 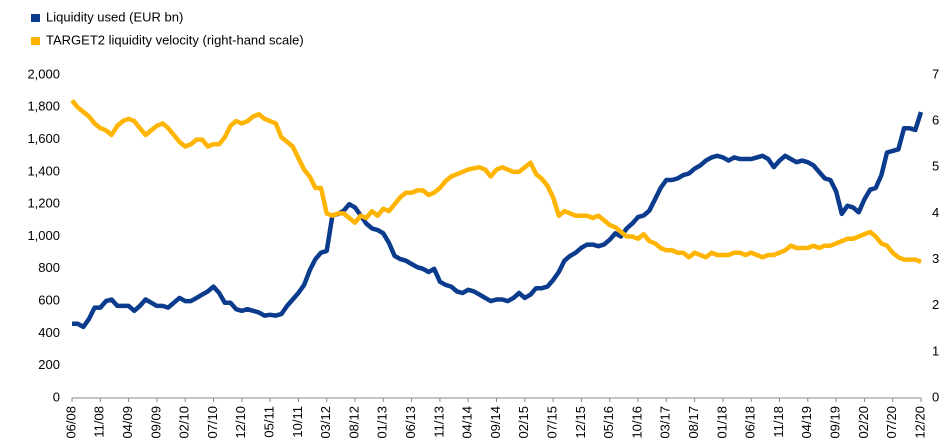 What do you see at coordinates (608, 422) in the screenshot?
I see `x-tick-label: 05/16` at bounding box center [608, 422].